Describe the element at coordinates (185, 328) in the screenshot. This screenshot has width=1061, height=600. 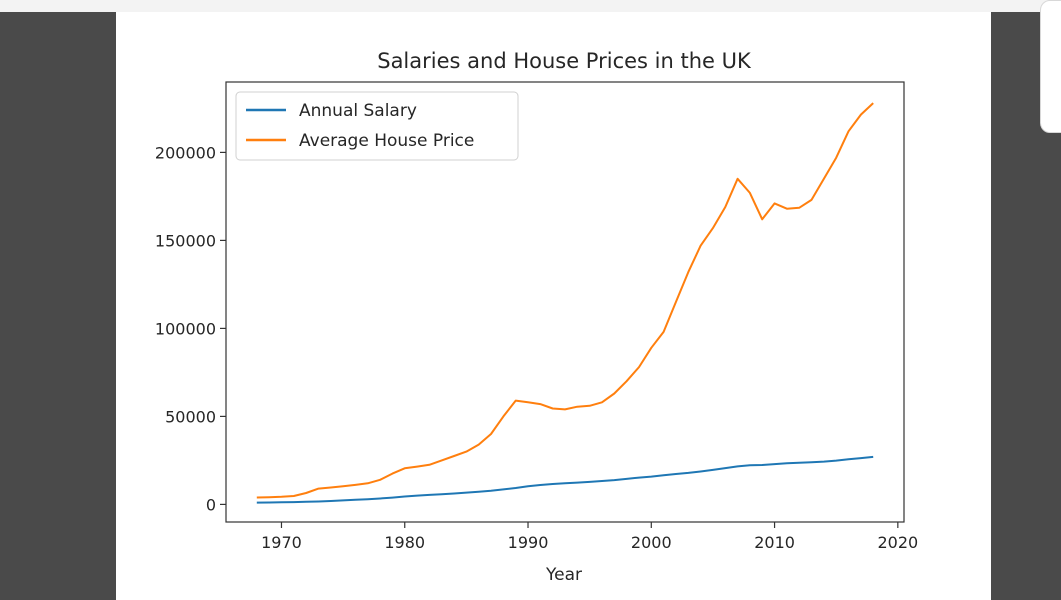
I see `y-tick-label-100000: 100000` at that location.